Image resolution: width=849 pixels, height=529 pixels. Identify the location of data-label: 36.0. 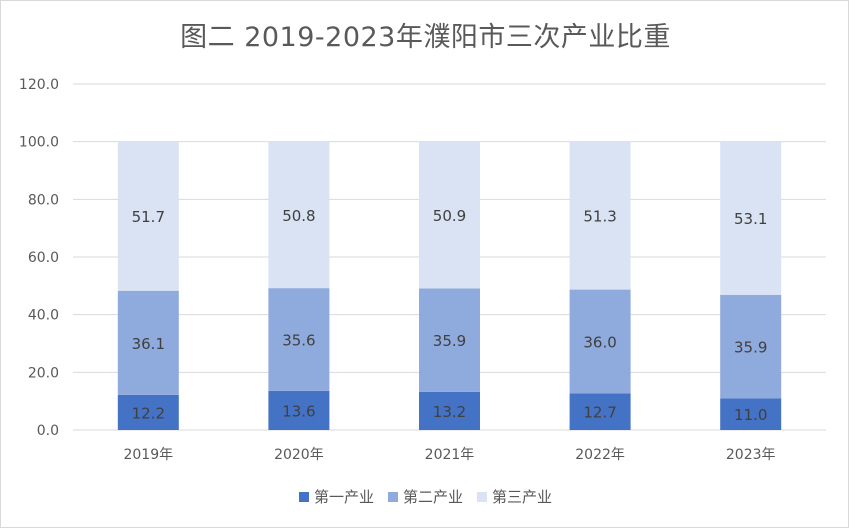
(599, 342).